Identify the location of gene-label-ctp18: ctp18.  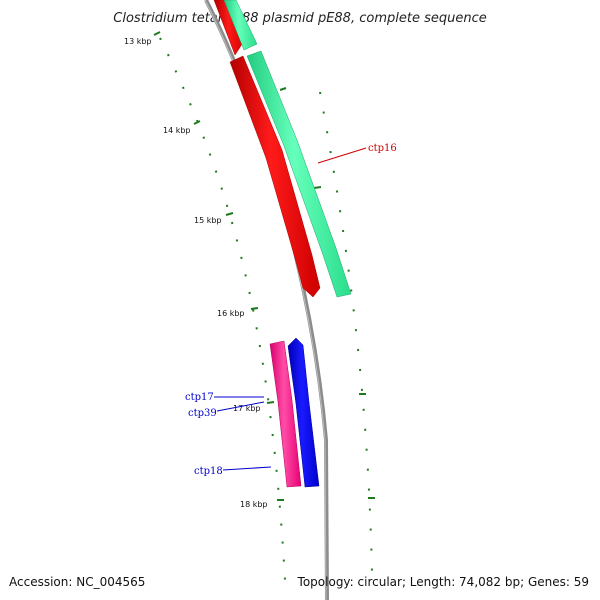
(208, 471).